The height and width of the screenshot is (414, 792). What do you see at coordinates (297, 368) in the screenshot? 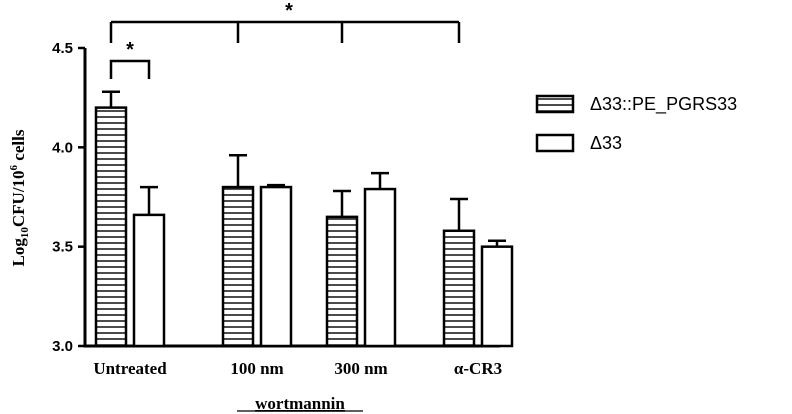
I see `category-labels: Untreated 100 nm 300 nm α-CR3` at bounding box center [297, 368].